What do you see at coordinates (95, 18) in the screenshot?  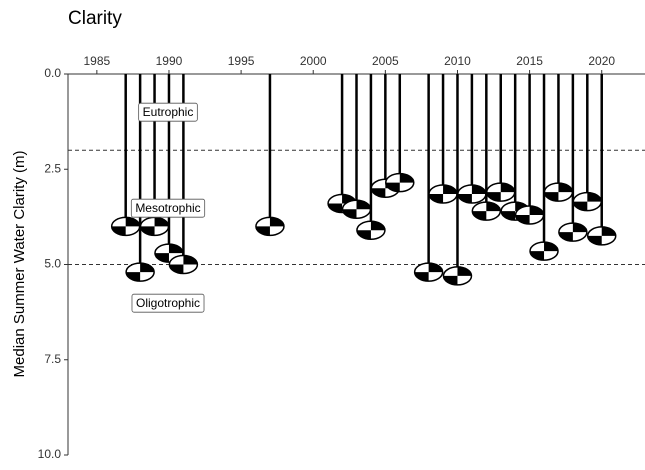 I see `chart-title: Clarity` at bounding box center [95, 18].